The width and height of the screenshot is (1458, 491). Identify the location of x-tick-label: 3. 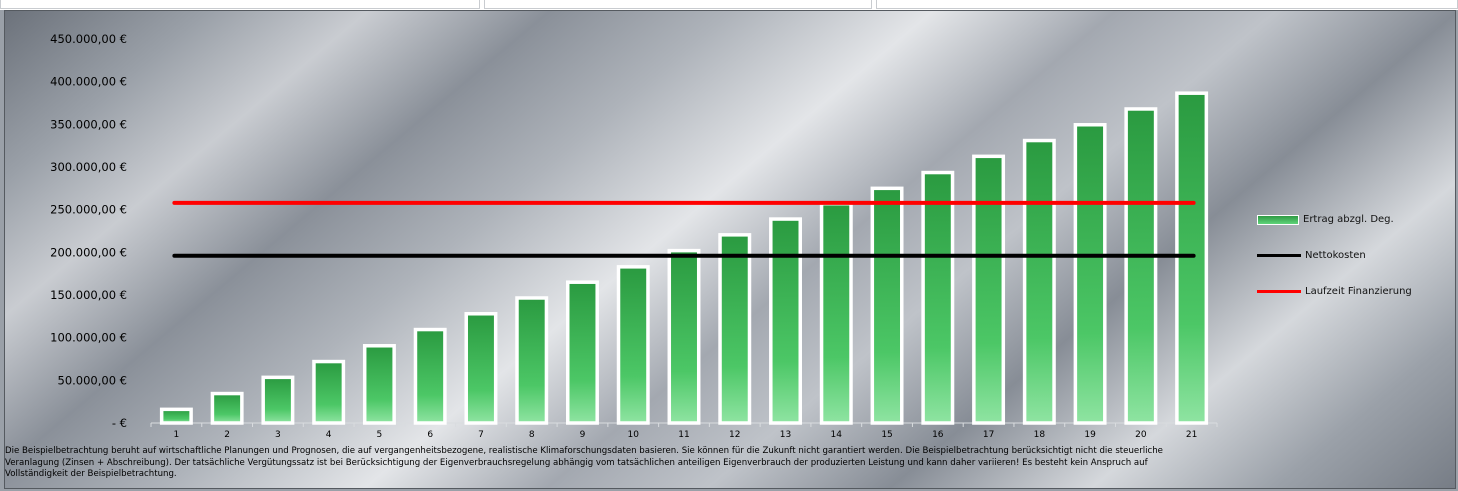
(278, 435).